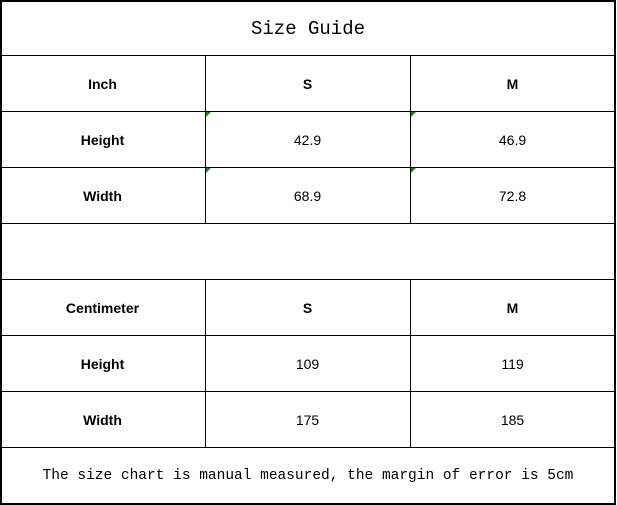  I want to click on inch-height-s: 42.9, so click(307, 140).